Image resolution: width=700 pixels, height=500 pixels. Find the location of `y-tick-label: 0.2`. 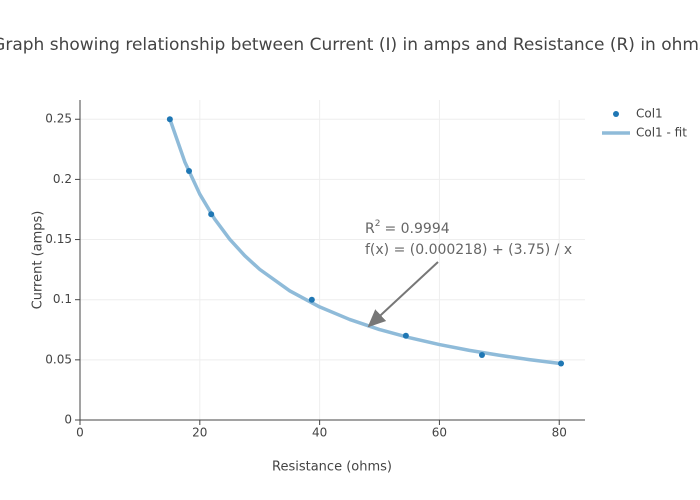

y-tick-label: 0.2 is located at coordinates (62, 179).